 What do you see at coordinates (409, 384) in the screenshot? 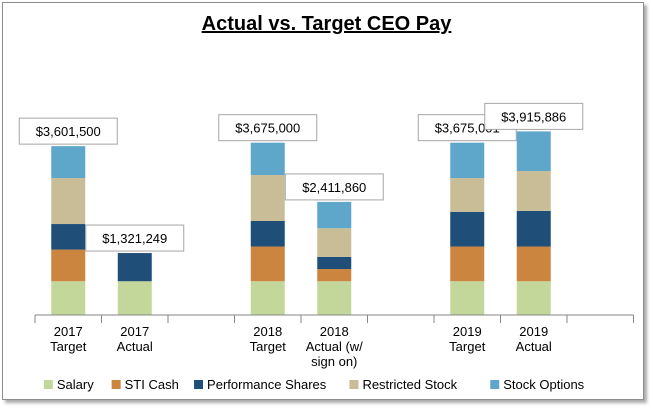
I see `legend-label: Restricted Stock` at bounding box center [409, 384].